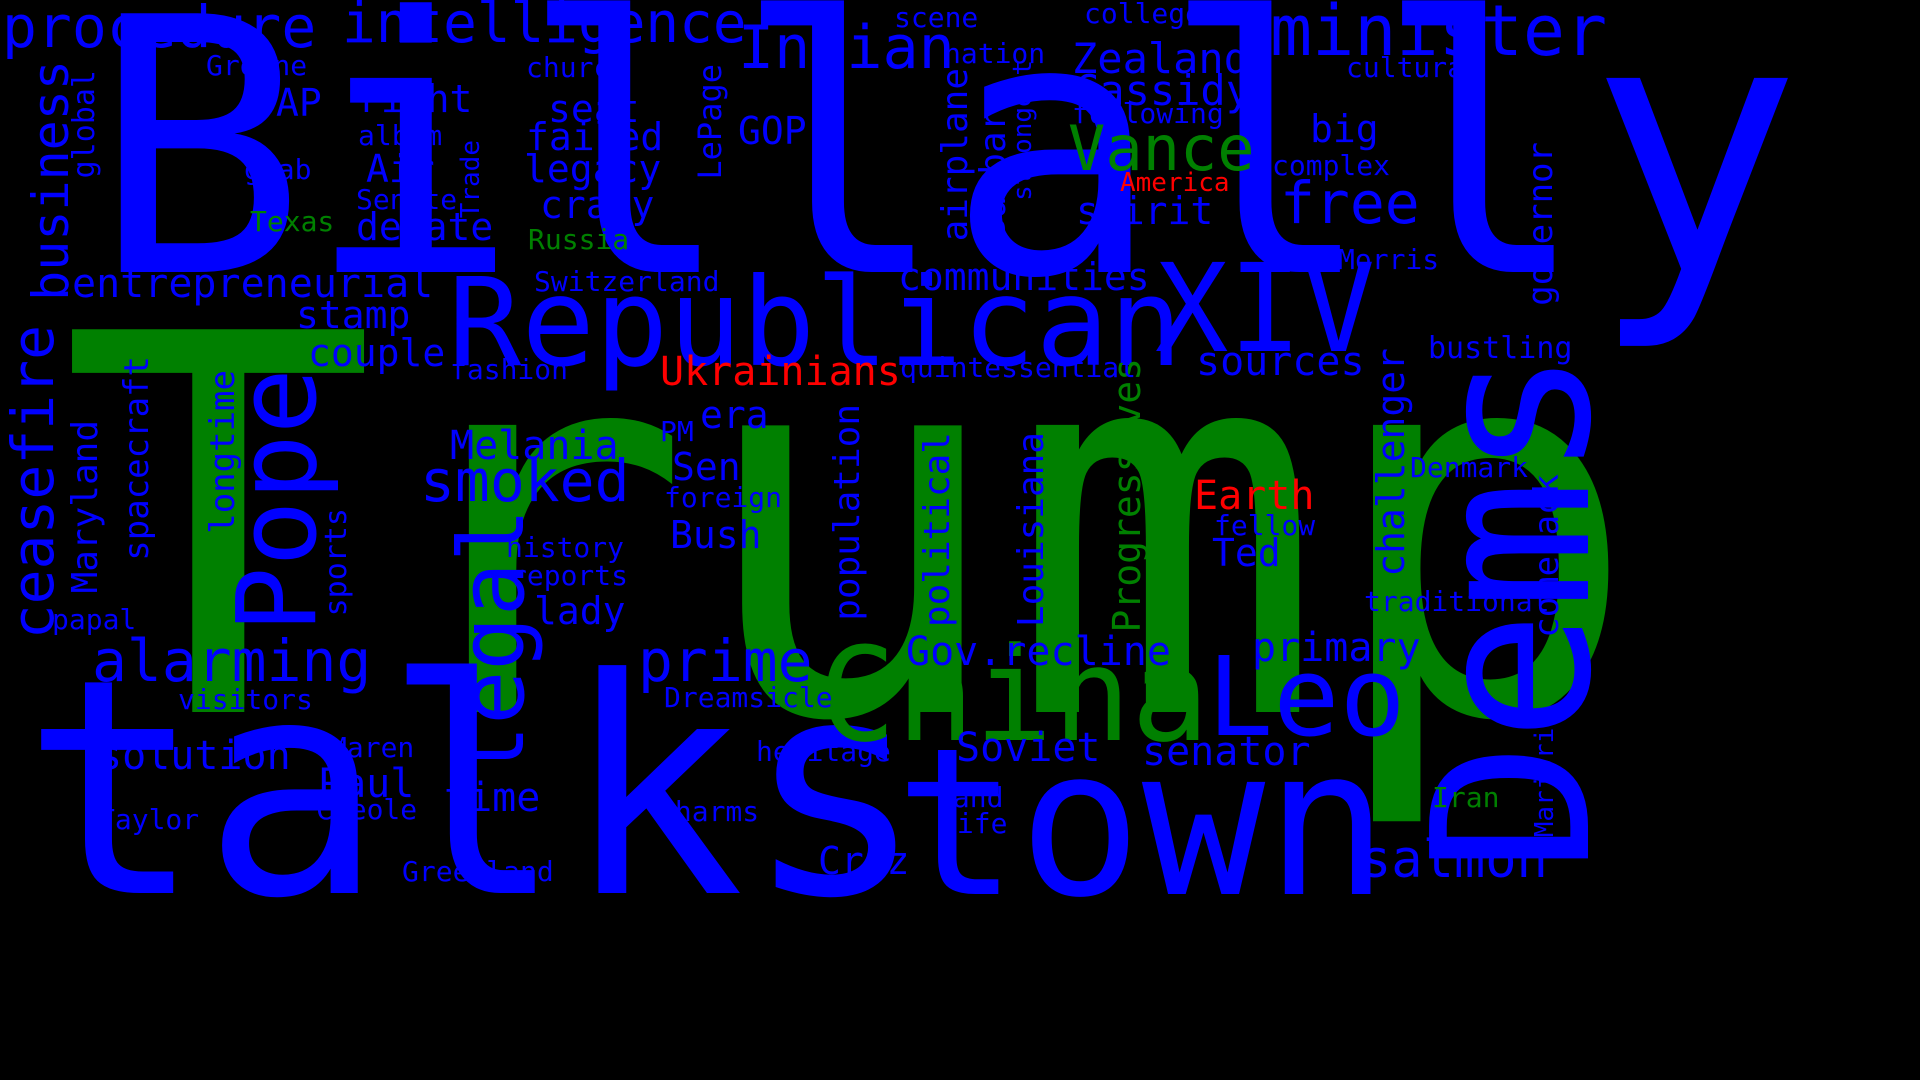 The width and height of the screenshot is (1920, 1080). I want to click on word-quintessential: quintessential, so click(1018, 367).